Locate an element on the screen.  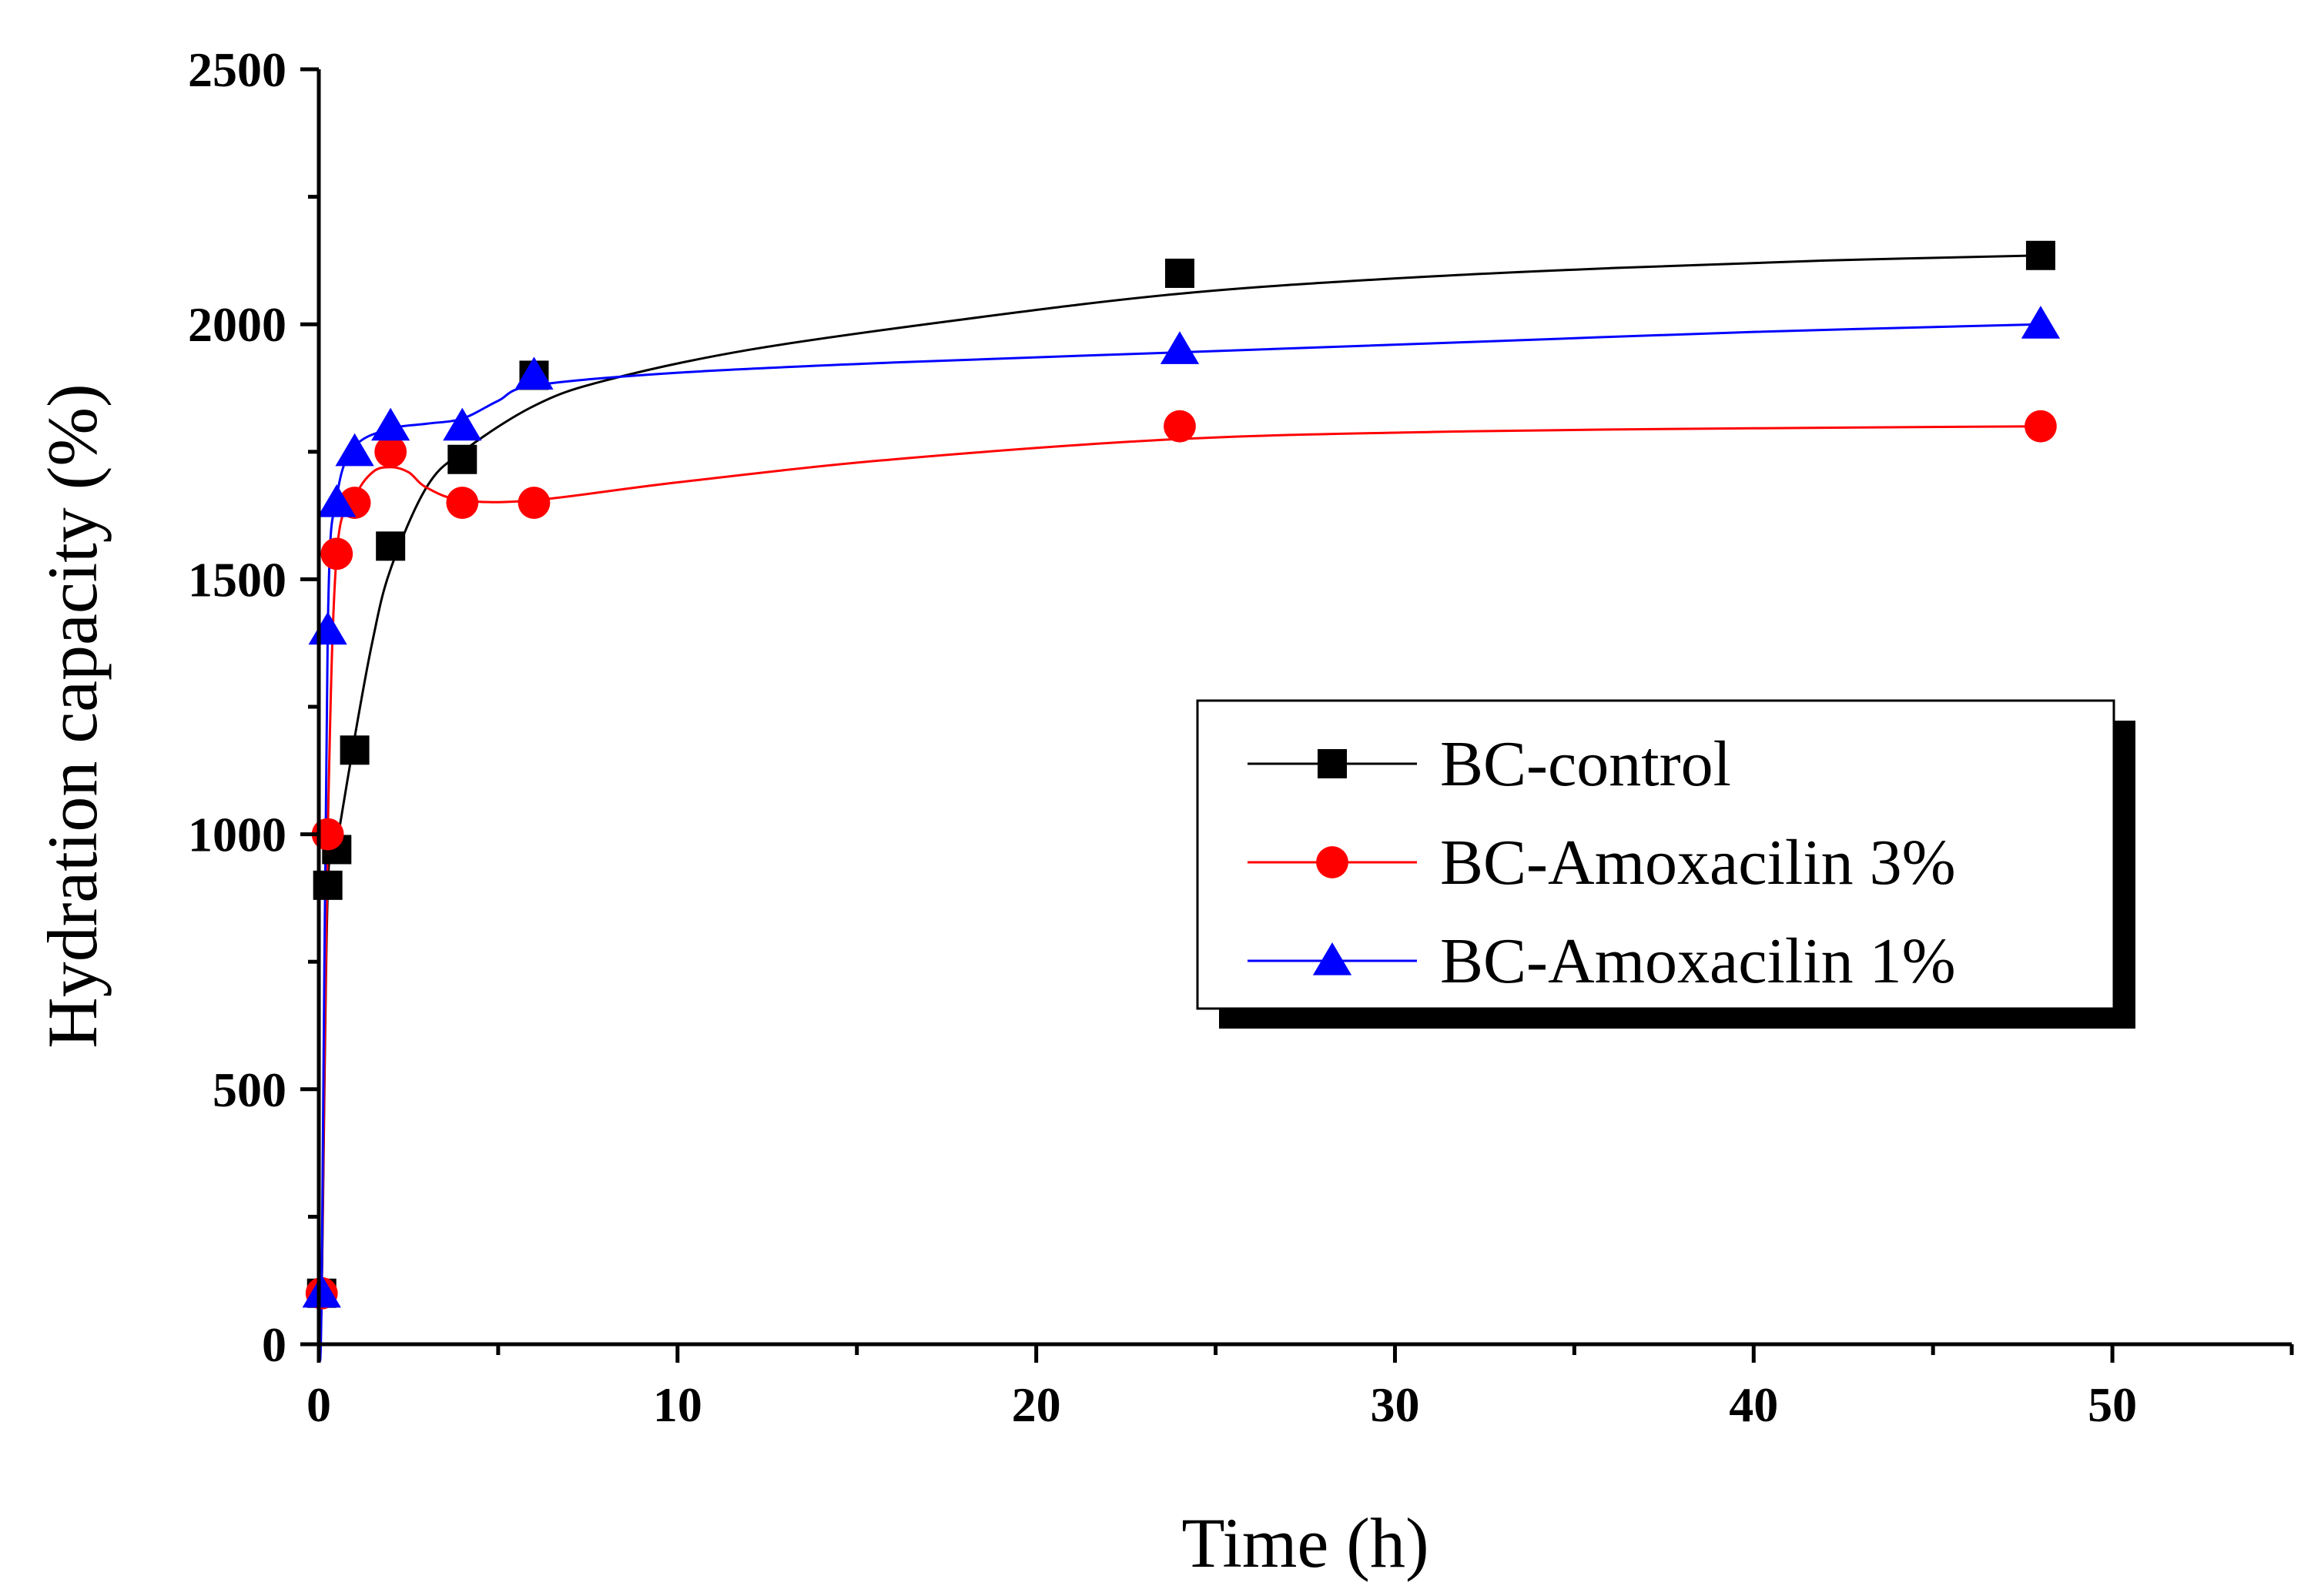
x-tick-label: 30 is located at coordinates (1394, 1404).